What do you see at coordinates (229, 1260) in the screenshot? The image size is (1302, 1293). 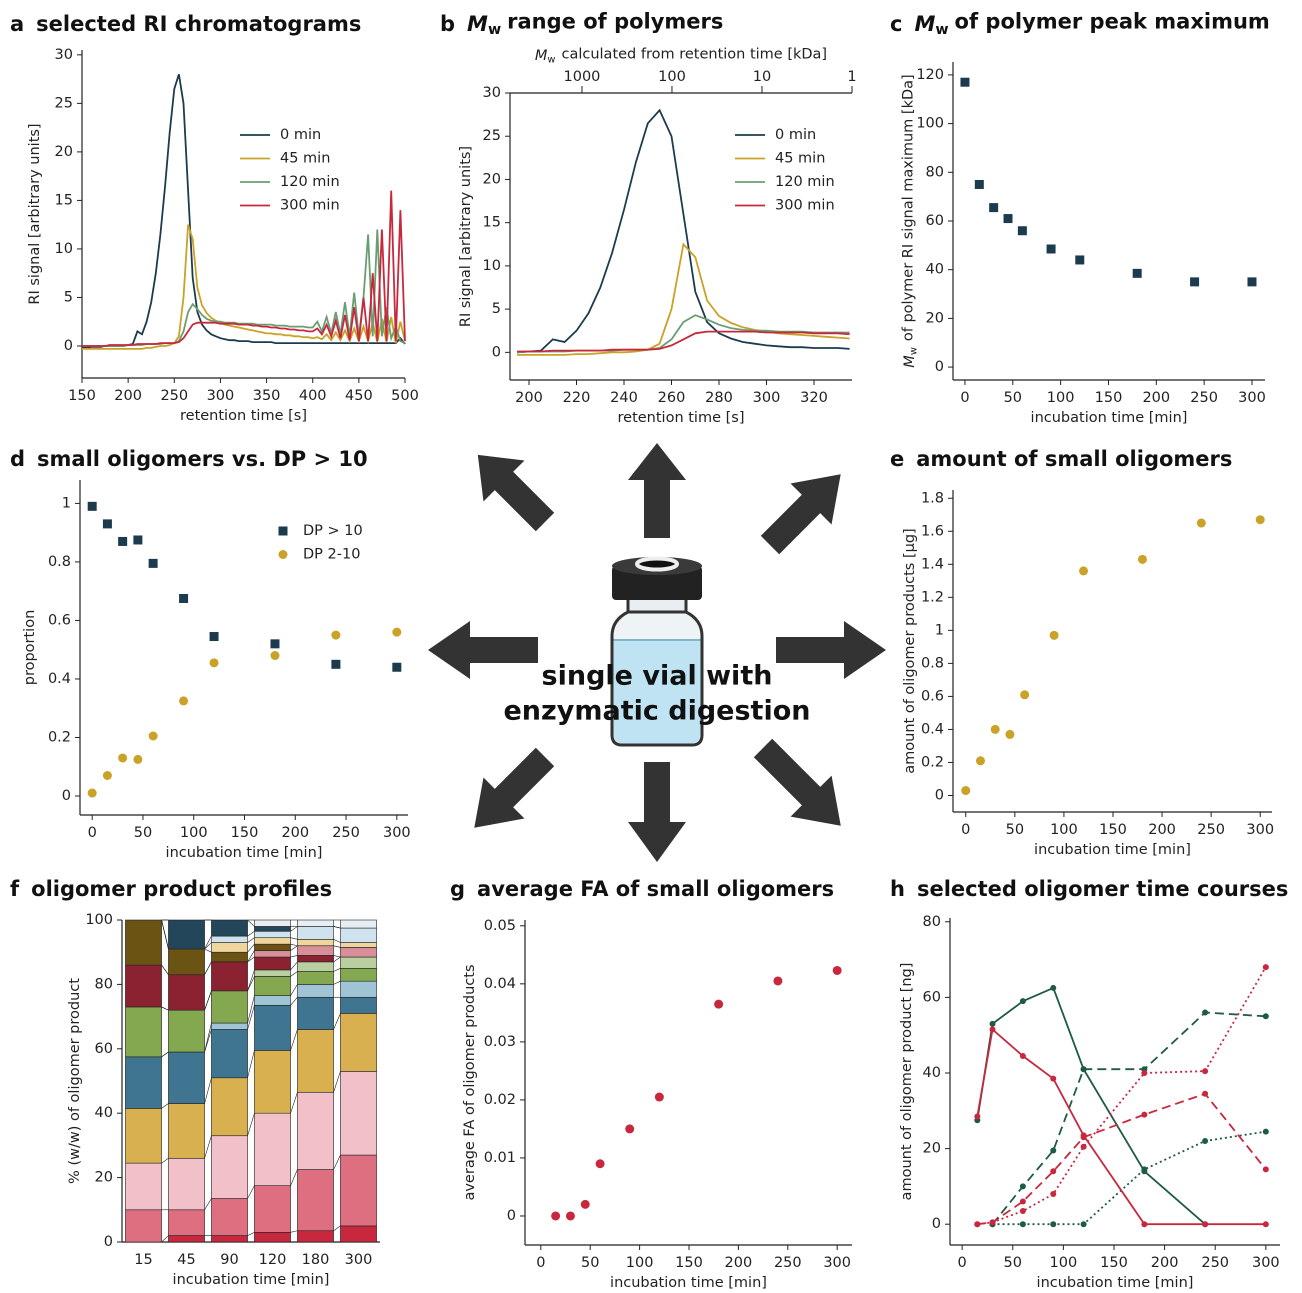 I see `x-tick-label: 90` at bounding box center [229, 1260].